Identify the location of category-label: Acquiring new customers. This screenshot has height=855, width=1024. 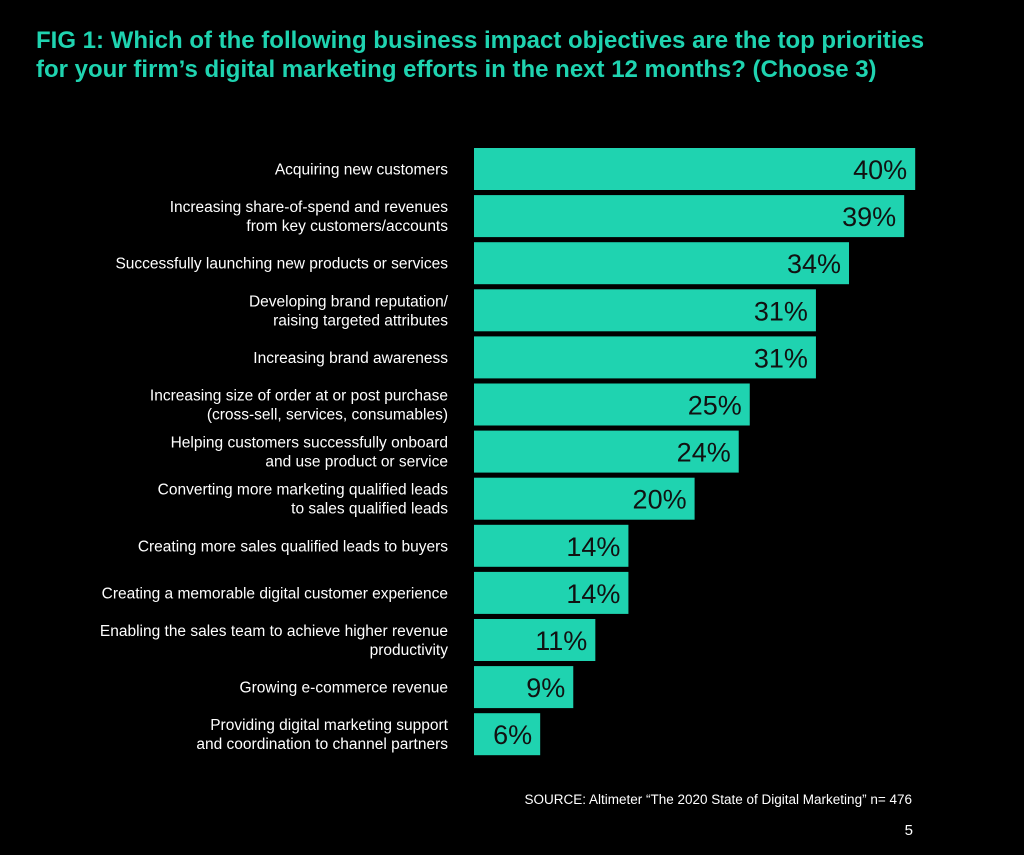
(361, 170).